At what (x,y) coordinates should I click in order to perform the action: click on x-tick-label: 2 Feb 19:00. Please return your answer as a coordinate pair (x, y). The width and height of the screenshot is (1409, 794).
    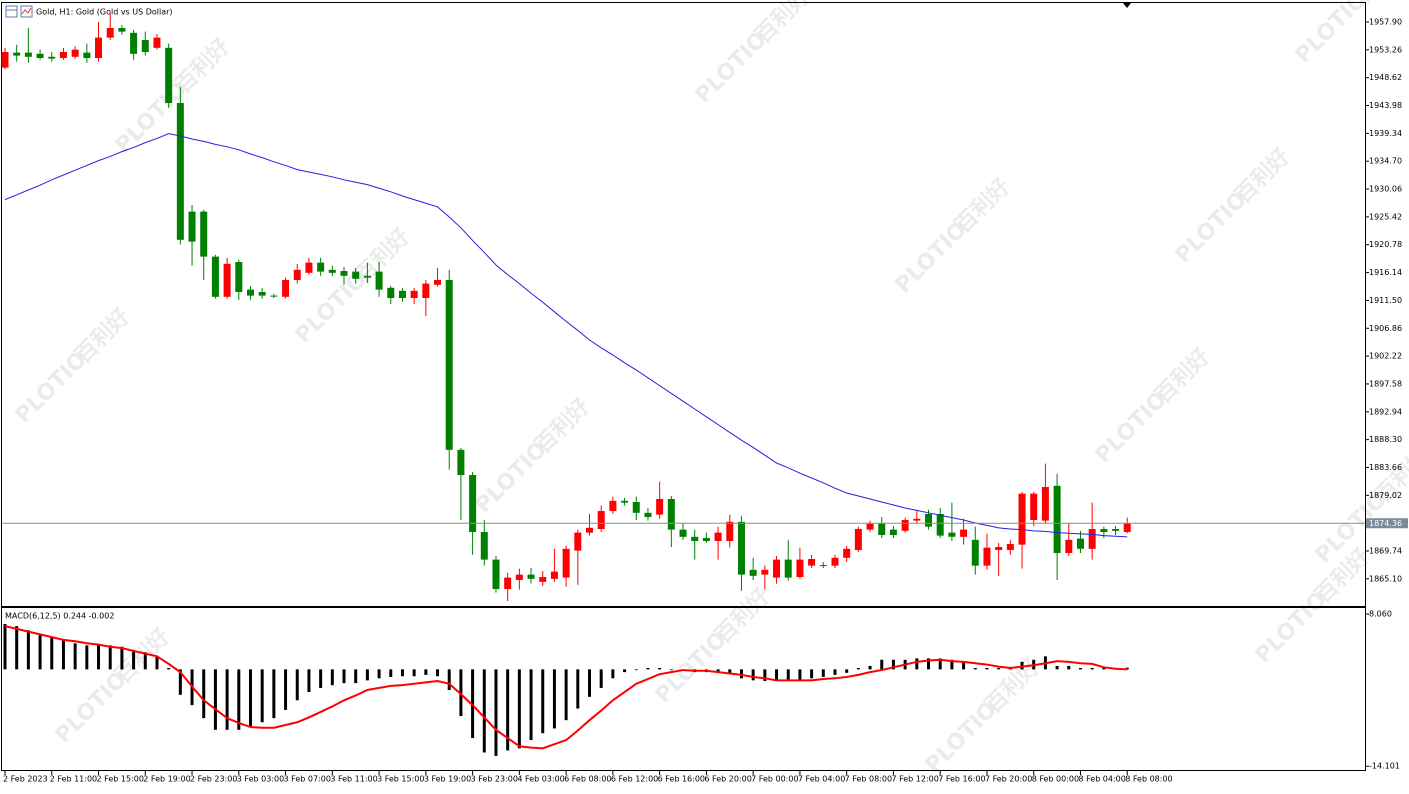
    Looking at the image, I should click on (166, 779).